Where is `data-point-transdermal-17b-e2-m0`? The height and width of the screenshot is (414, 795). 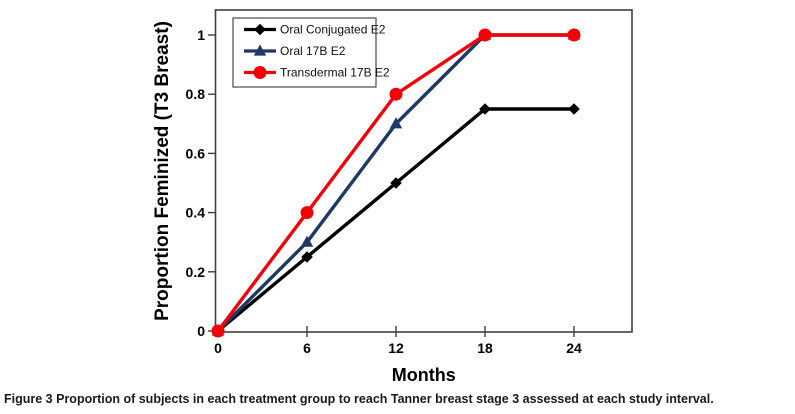
data-point-transdermal-17b-e2-m0 is located at coordinates (218, 331).